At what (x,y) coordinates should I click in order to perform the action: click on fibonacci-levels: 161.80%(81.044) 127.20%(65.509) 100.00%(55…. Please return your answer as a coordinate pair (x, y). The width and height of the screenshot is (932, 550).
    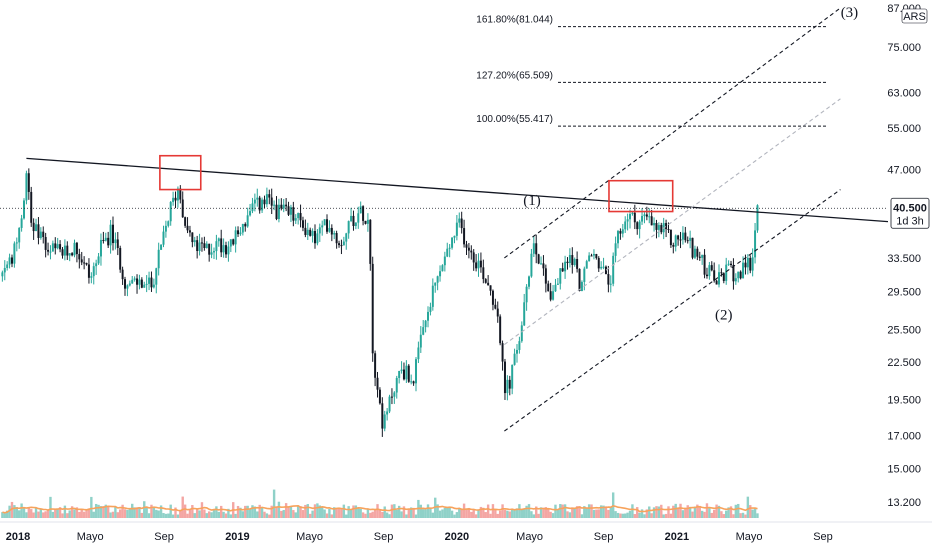
    Looking at the image, I should click on (652, 71).